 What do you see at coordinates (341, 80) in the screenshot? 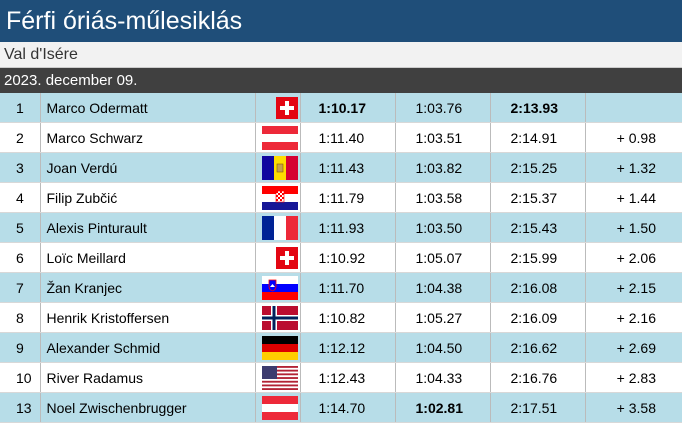
I see `date: 2023. december 09.` at bounding box center [341, 80].